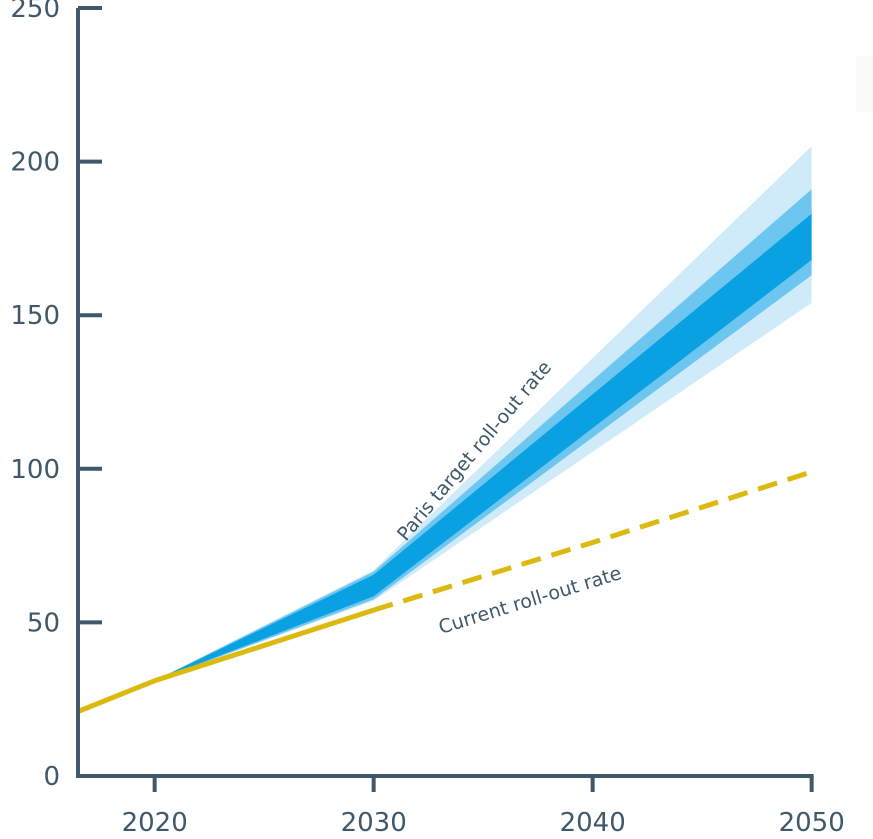 The width and height of the screenshot is (873, 839). I want to click on x-tick-label: 2050, so click(812, 823).